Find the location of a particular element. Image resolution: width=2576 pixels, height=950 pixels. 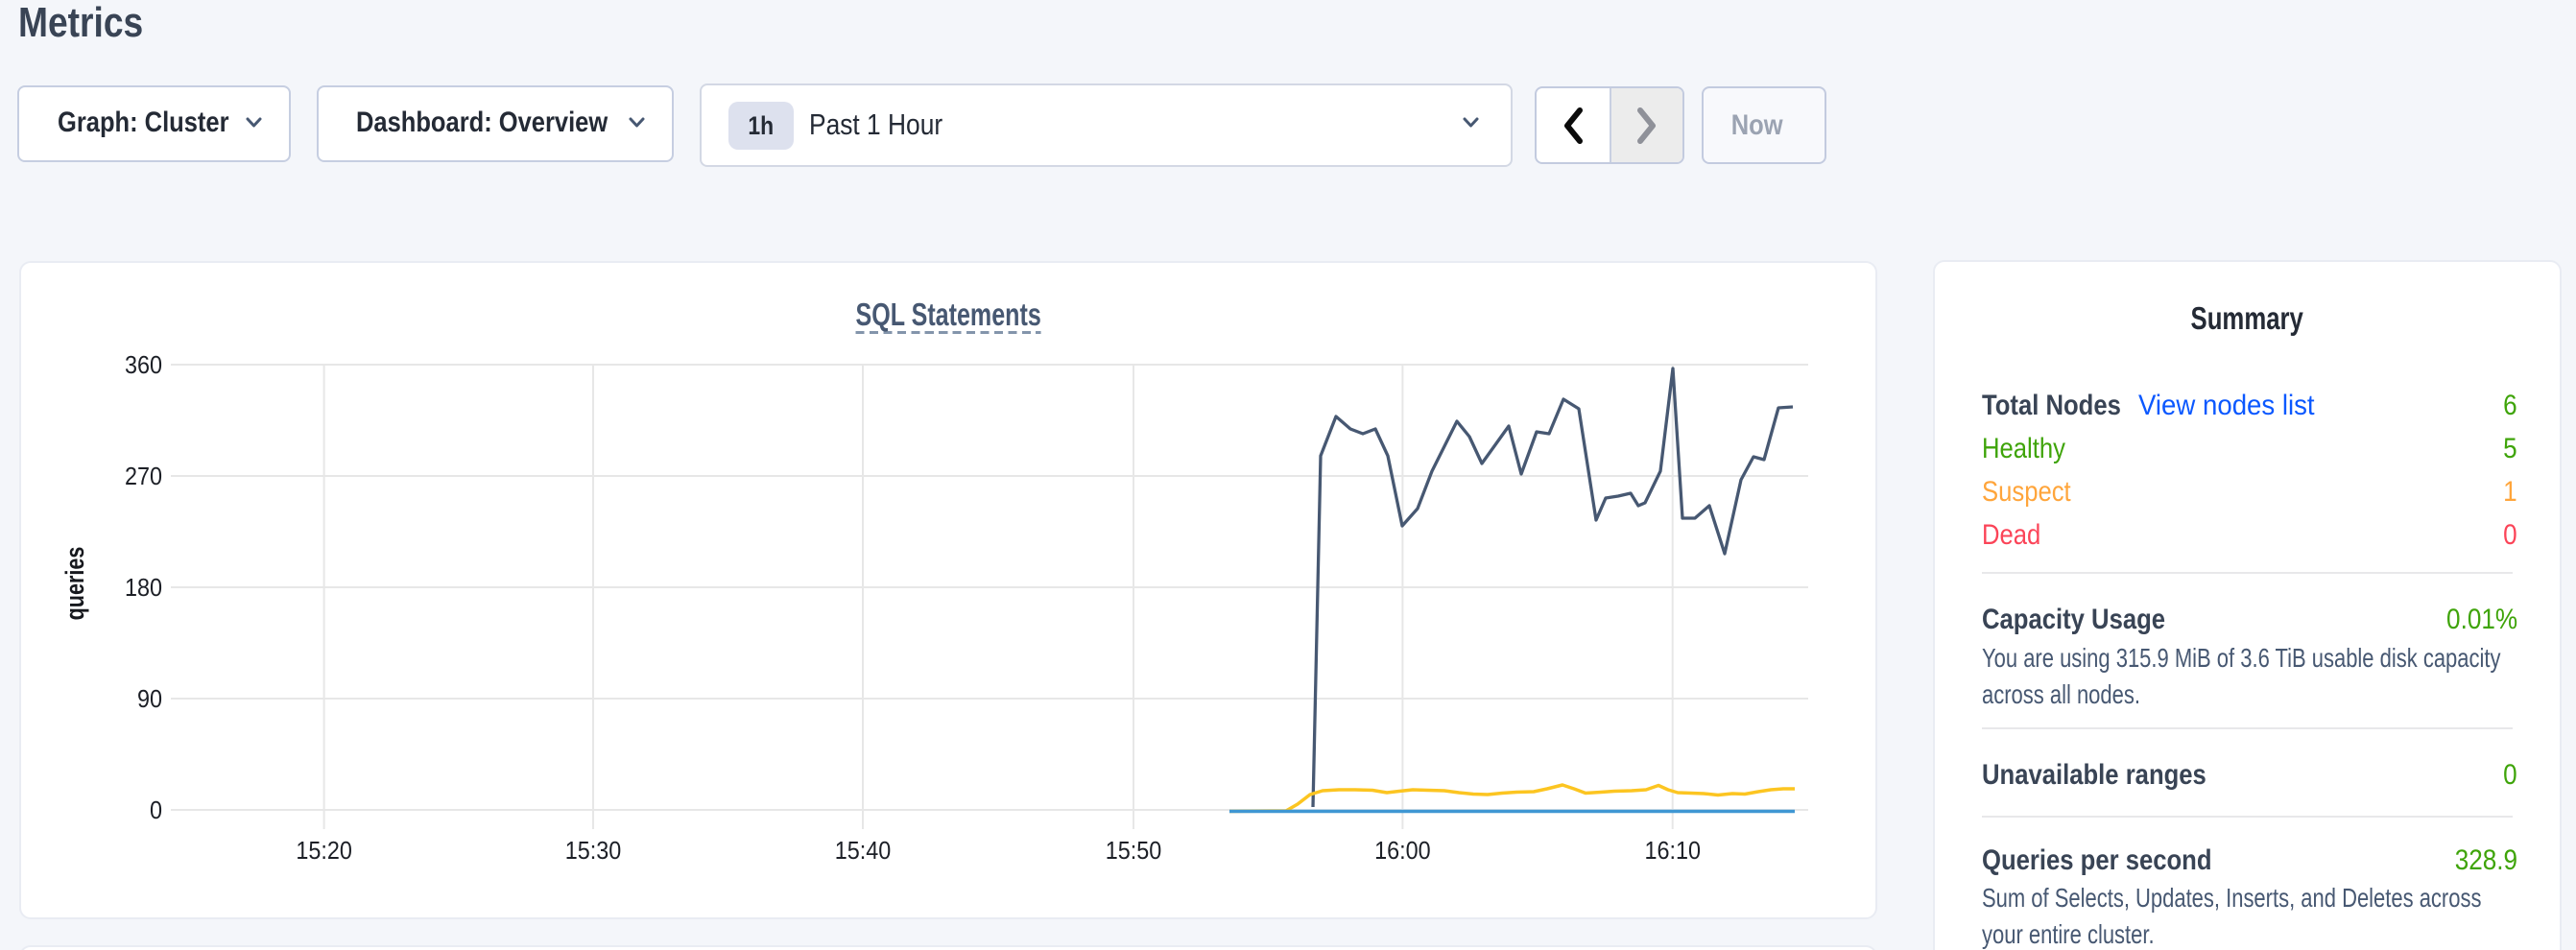

svg-text: 15:40 is located at coordinates (863, 851).